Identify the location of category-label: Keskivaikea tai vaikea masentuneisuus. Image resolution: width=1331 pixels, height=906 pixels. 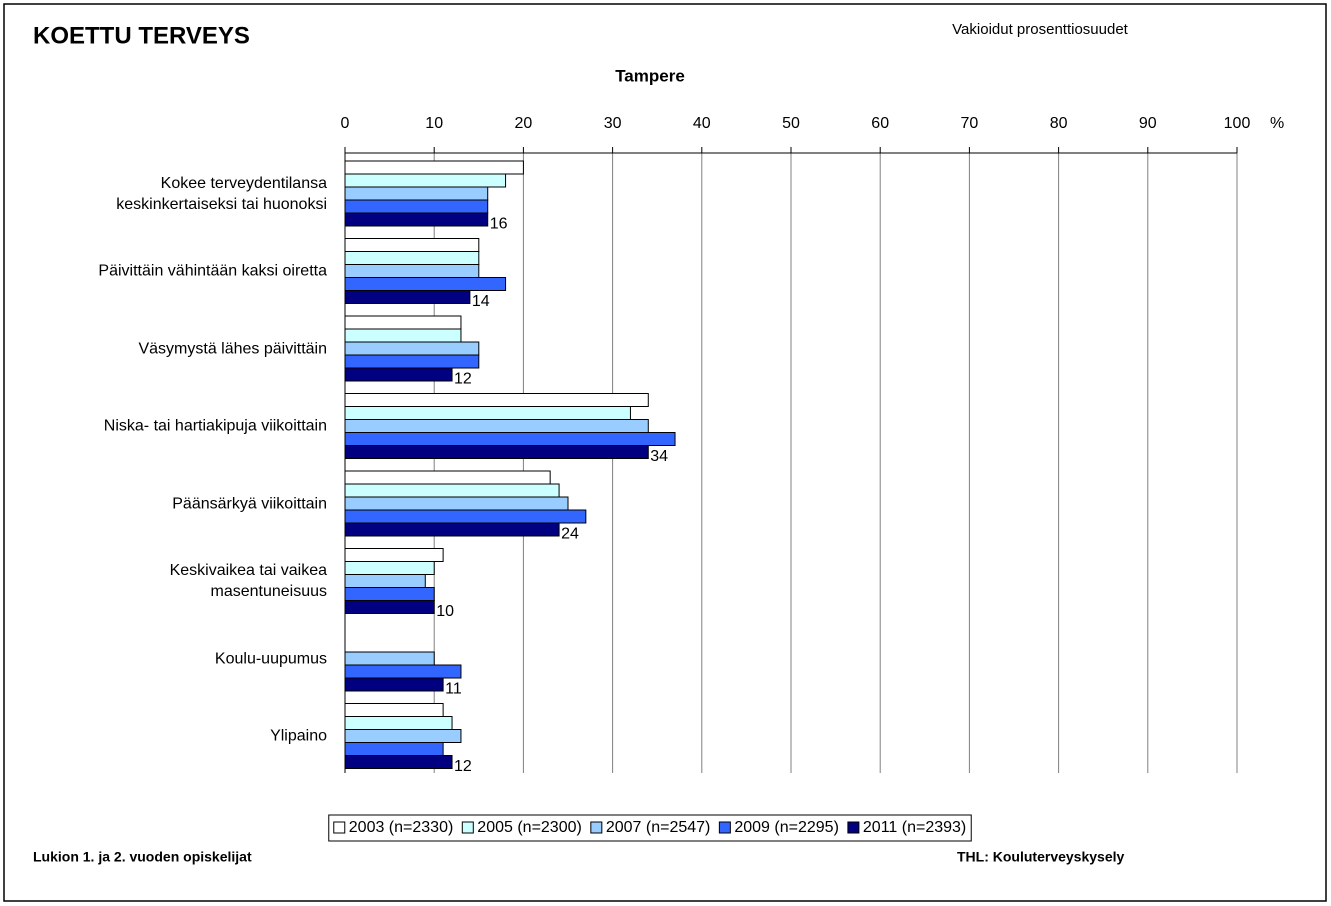
(248, 581).